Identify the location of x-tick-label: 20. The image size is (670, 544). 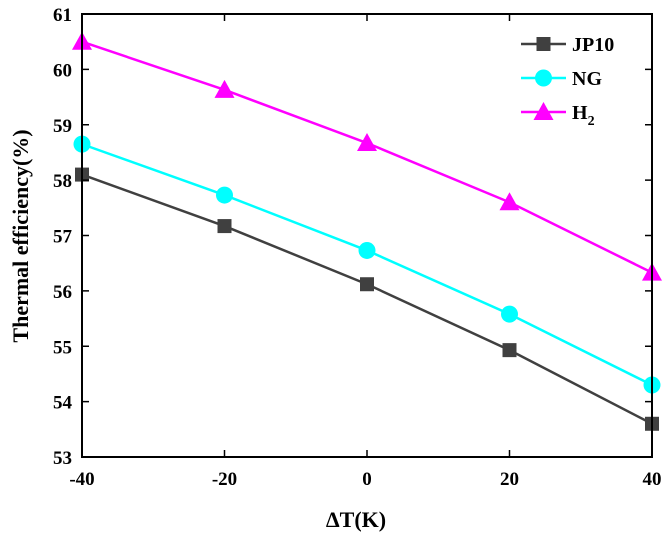
(509, 479).